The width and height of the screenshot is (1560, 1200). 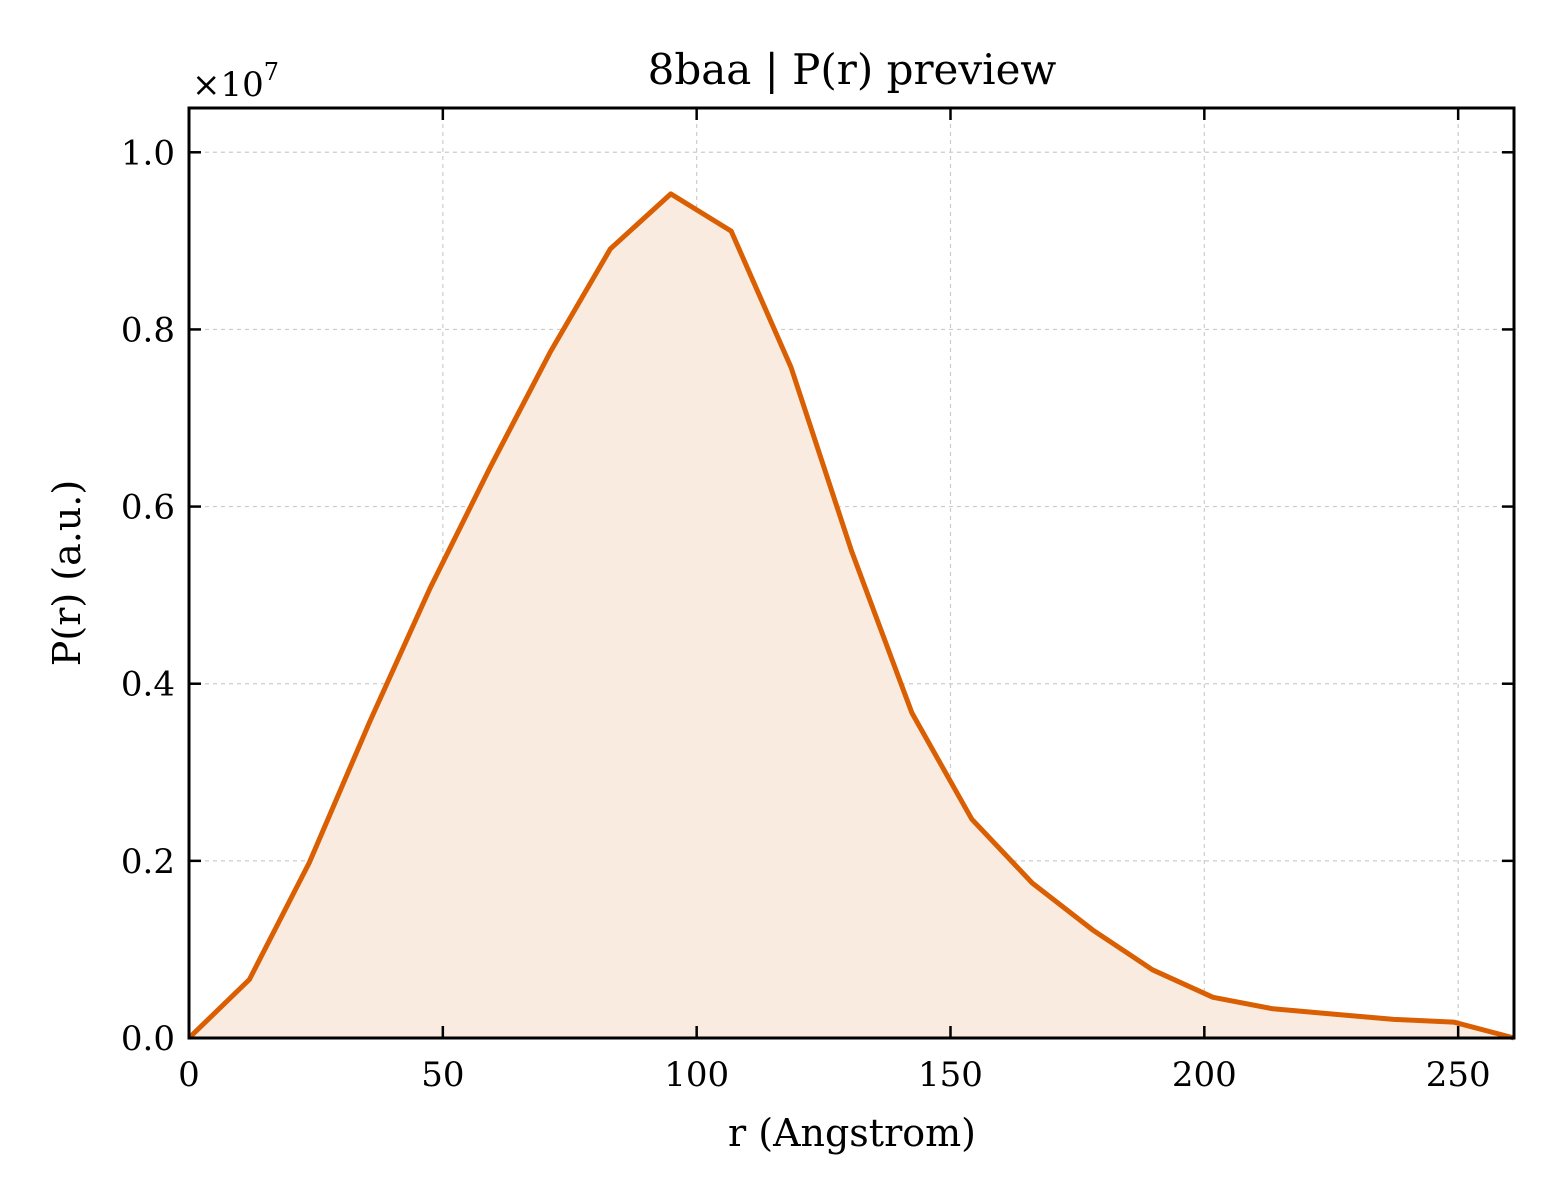 I want to click on x-tick-label: 100, so click(x=696, y=1075).